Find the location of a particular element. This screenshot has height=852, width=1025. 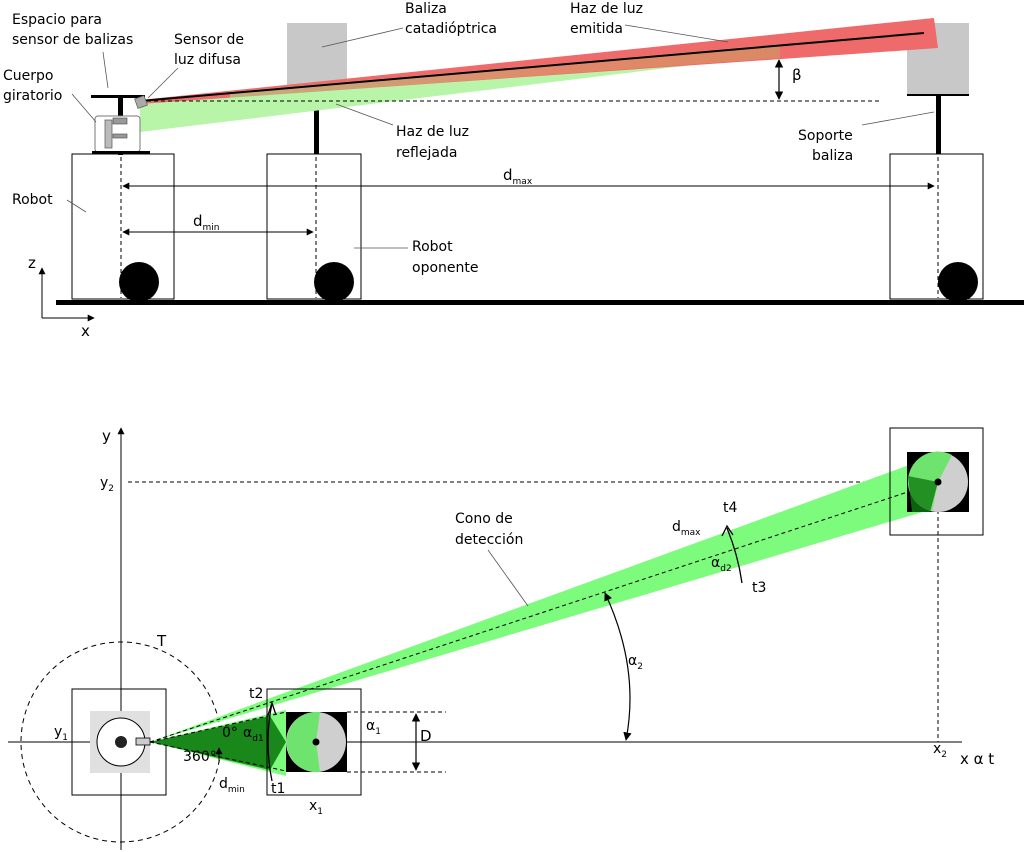

dmin-top-label: dmin is located at coordinates (232, 785).